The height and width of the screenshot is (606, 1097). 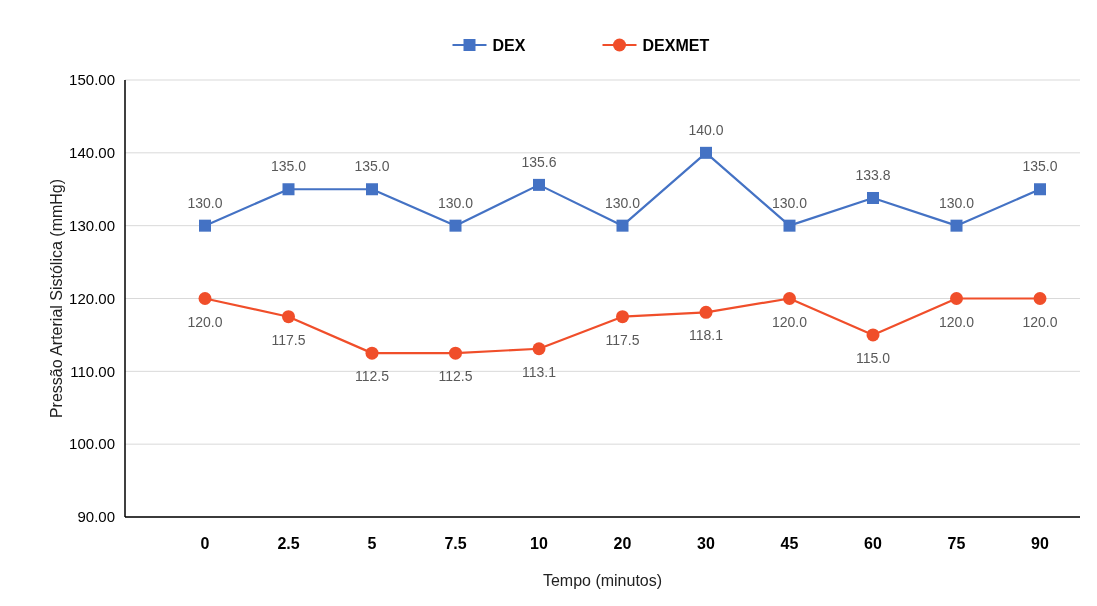 I want to click on data-label: 133.8, so click(x=873, y=174).